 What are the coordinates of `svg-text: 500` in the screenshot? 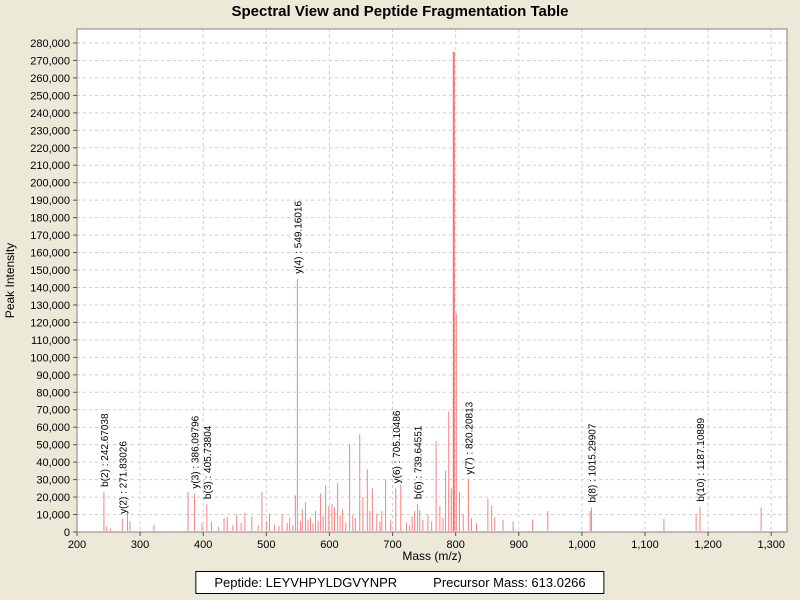 It's located at (266, 545).